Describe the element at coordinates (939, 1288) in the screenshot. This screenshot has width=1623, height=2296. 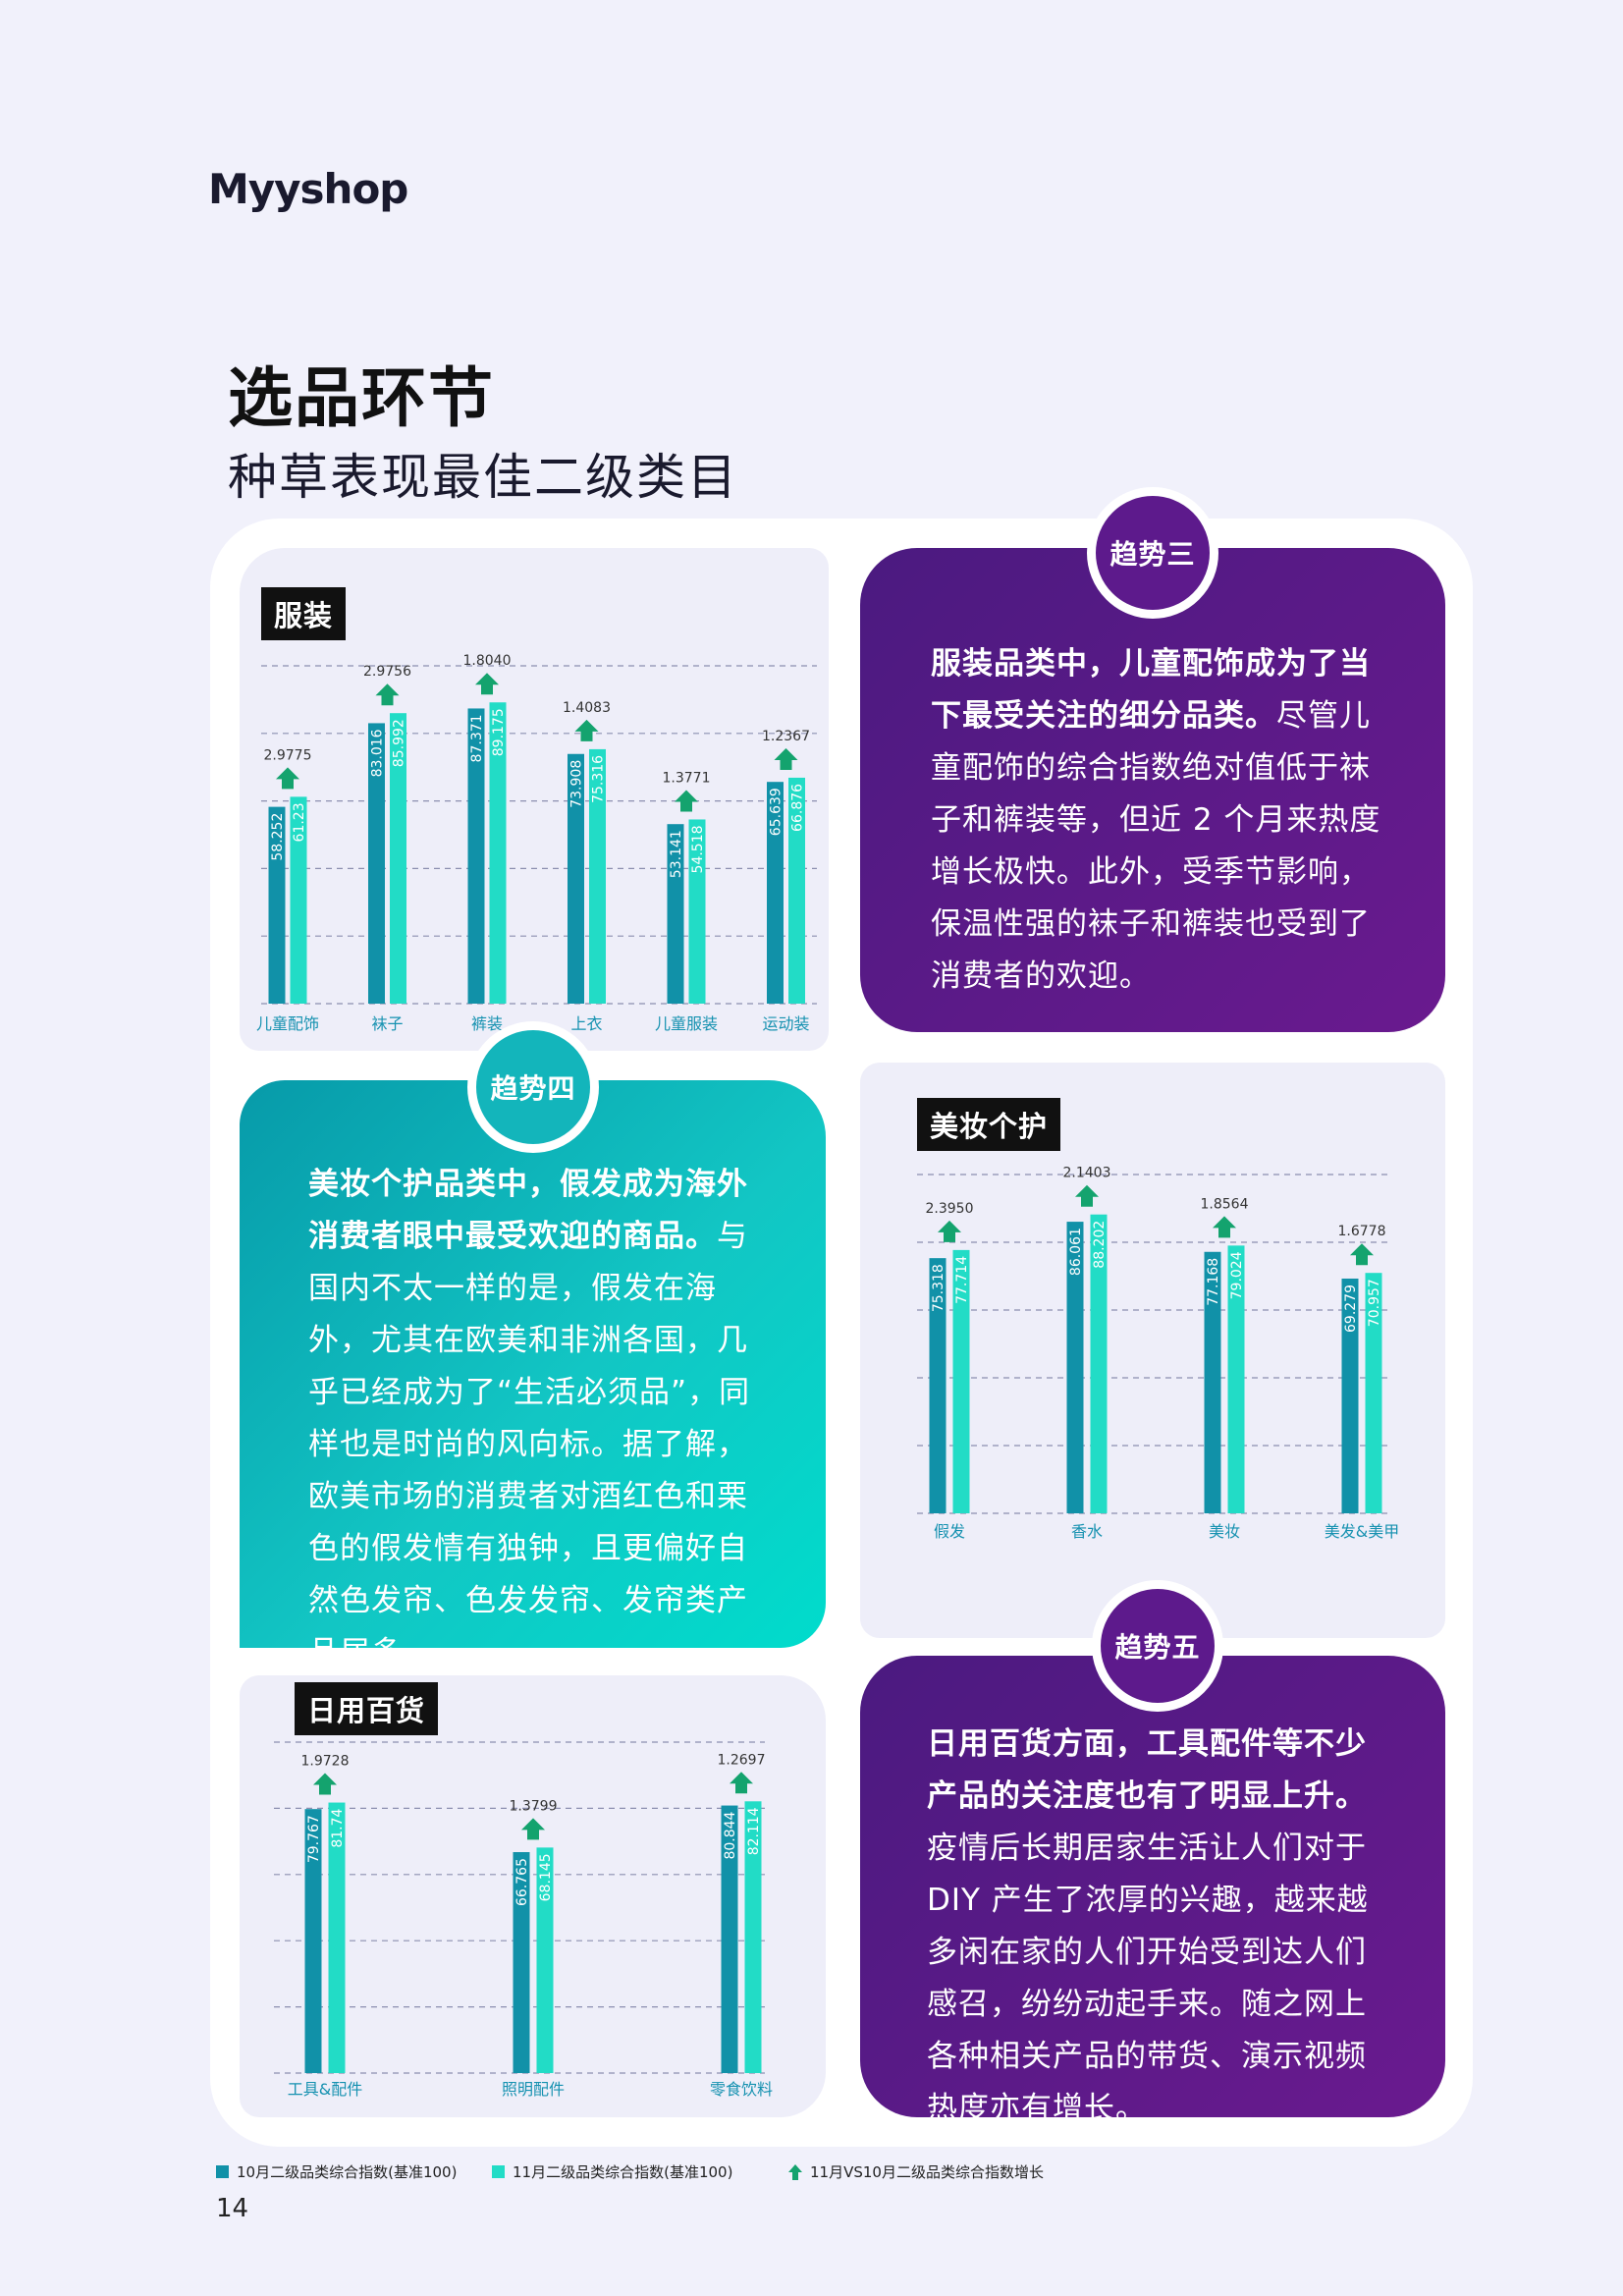
I see `bar-value-label: 75.318` at that location.